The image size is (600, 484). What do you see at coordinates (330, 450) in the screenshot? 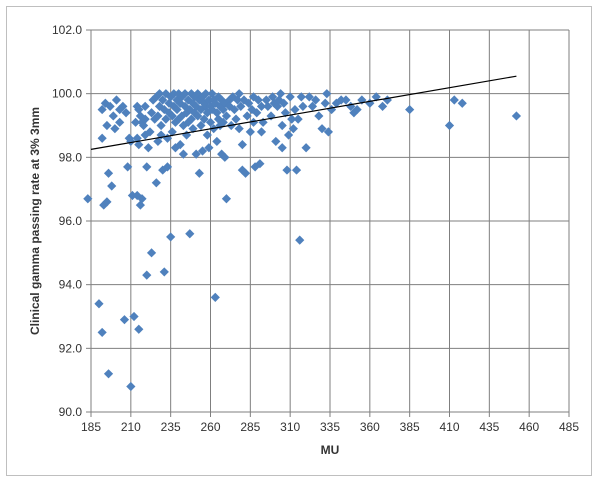
I see `x-axis-title: MU` at bounding box center [330, 450].